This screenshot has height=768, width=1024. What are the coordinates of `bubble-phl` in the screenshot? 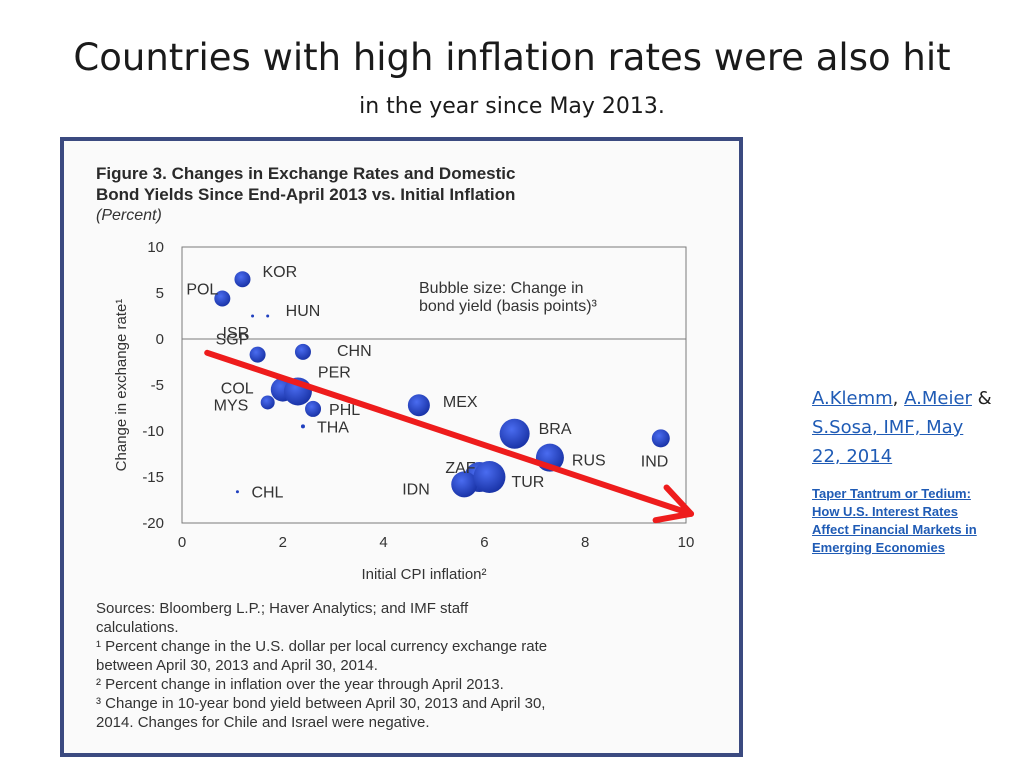 It's located at (313, 408).